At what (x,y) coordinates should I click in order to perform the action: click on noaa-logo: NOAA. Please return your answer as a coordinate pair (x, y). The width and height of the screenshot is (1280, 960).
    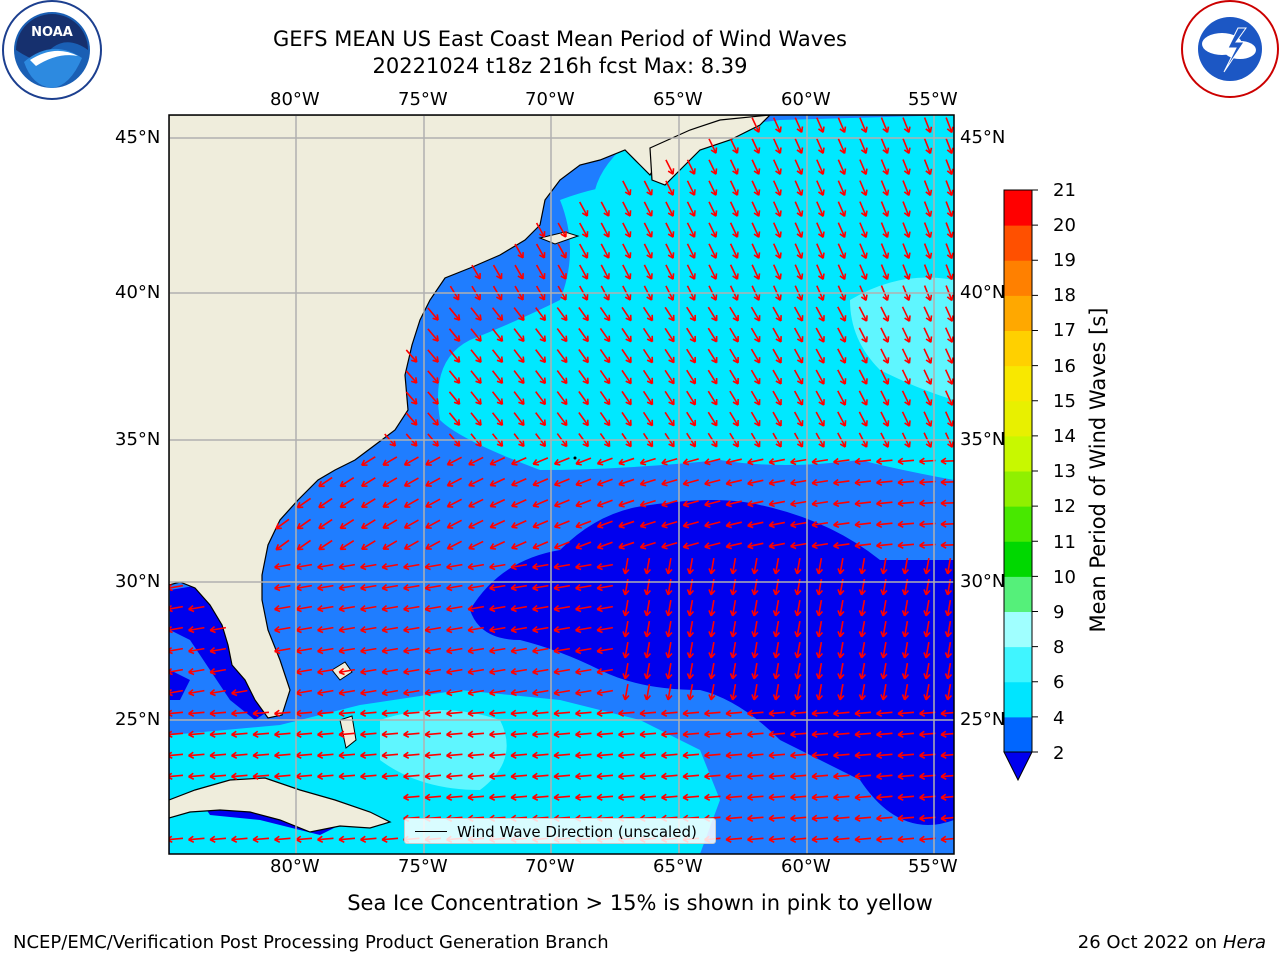
    Looking at the image, I should click on (52, 50).